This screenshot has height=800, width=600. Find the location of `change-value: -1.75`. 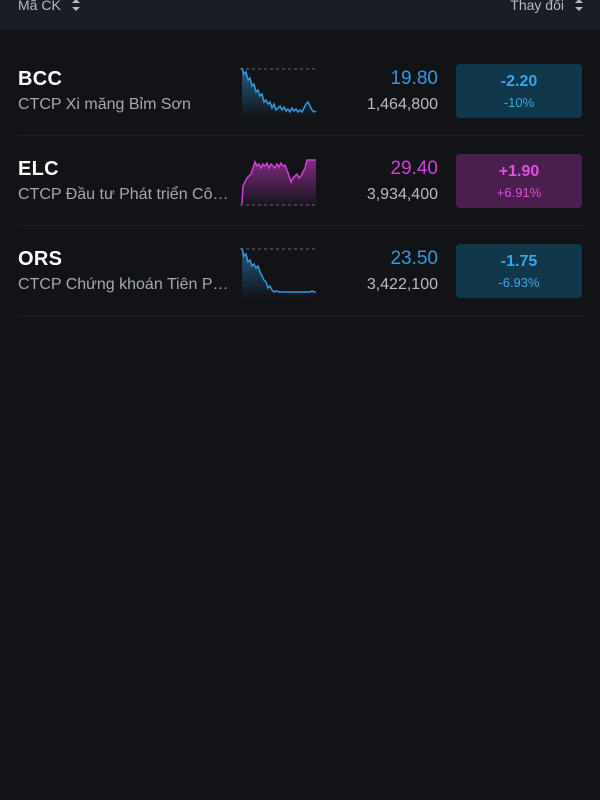

change-value: -1.75 is located at coordinates (519, 261).